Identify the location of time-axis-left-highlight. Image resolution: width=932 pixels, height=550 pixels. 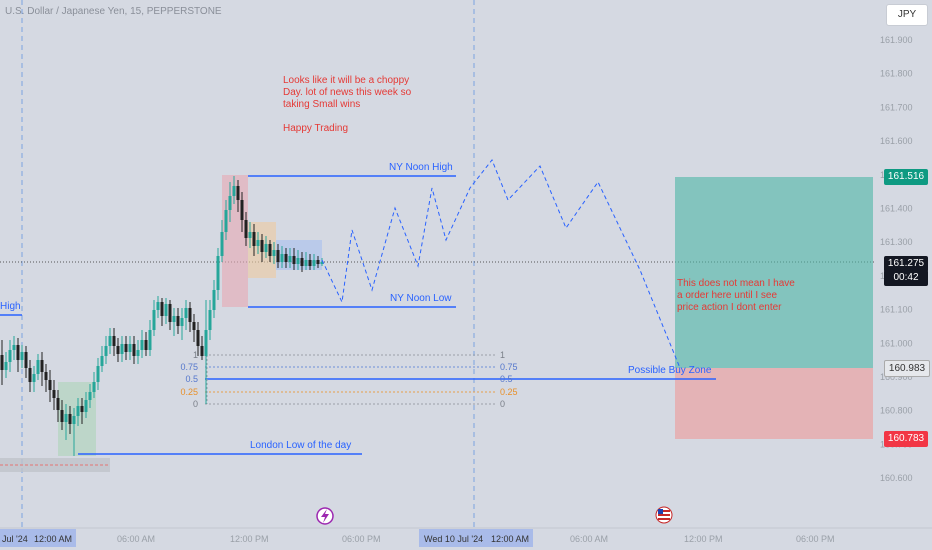
(38, 538).